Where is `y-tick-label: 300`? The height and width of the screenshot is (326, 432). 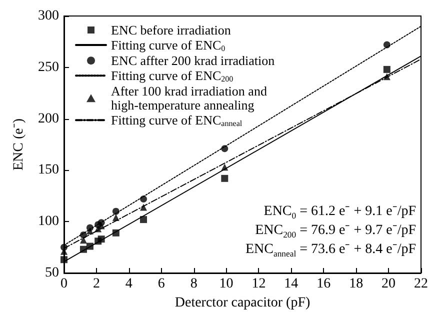 y-tick-label: 300 is located at coordinates (48, 16).